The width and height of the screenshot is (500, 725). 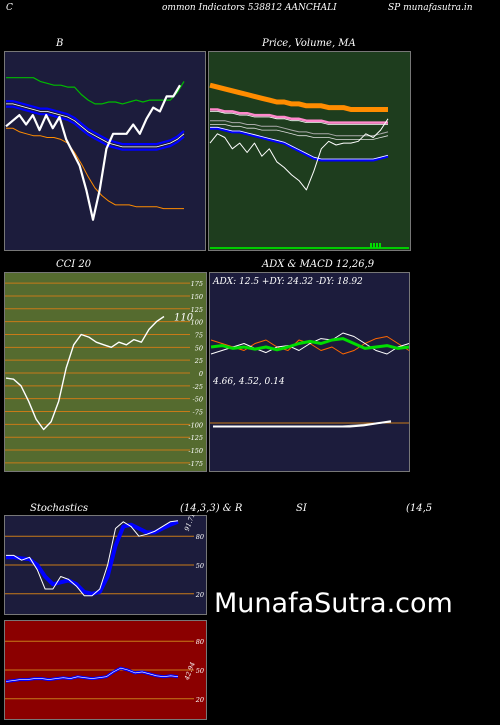 I want to click on ma-blue-edge, so click(x=299, y=143).